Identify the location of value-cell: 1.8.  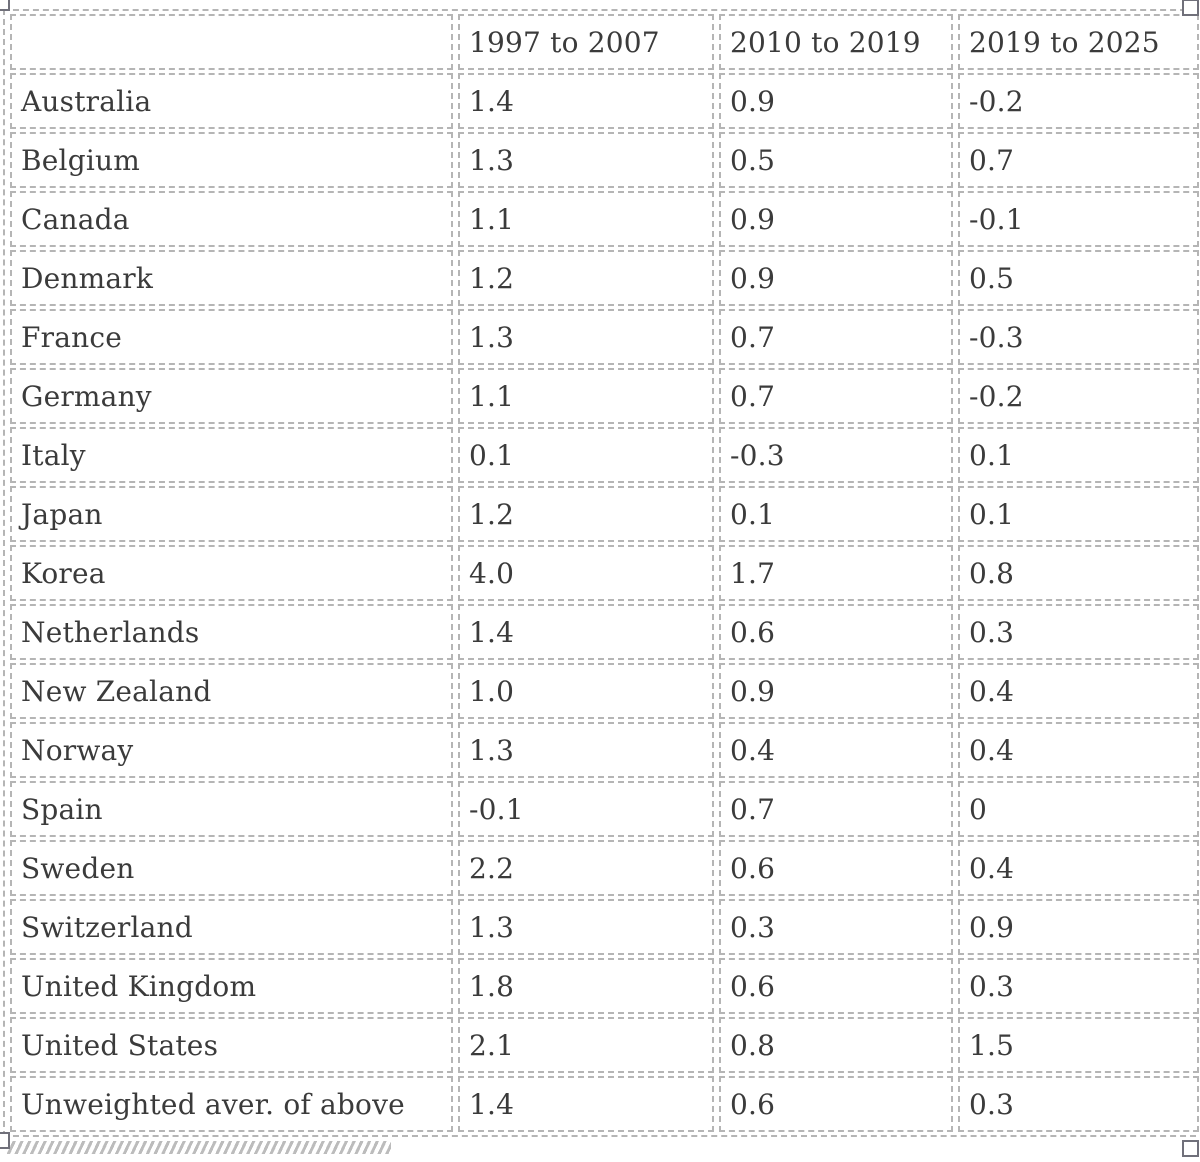
(586, 986).